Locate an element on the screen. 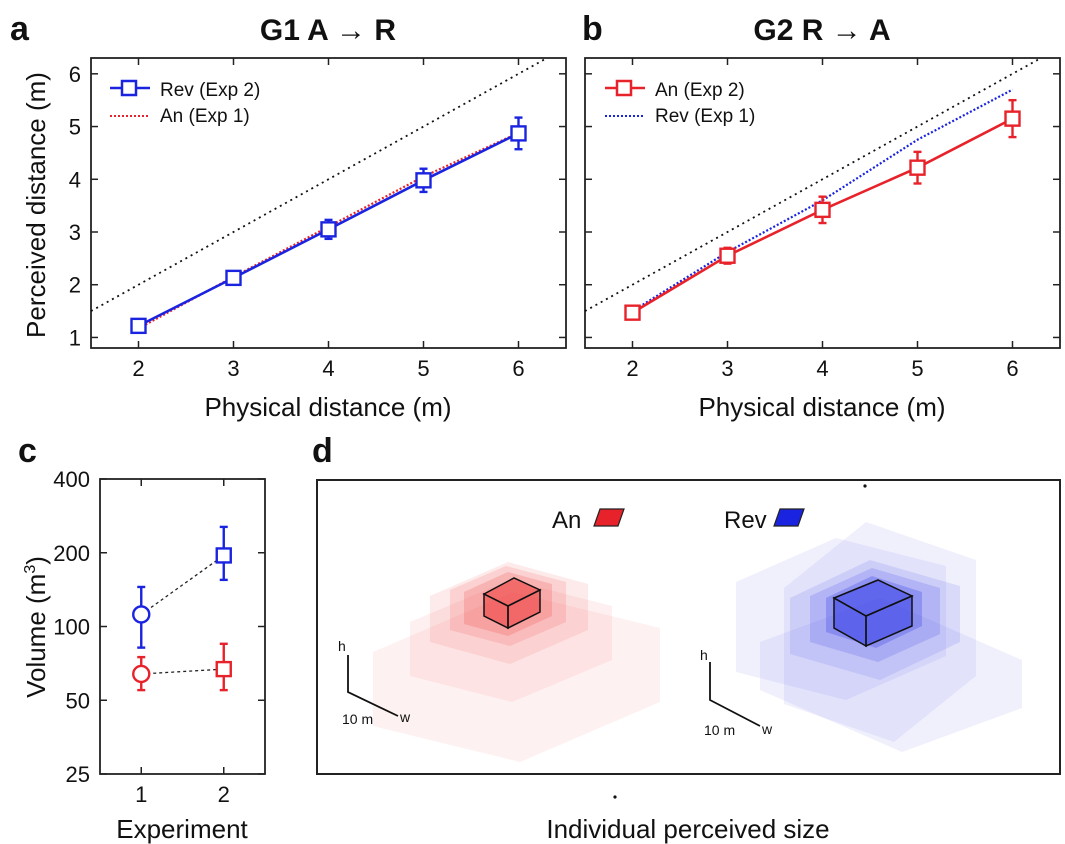 This screenshot has height=844, width=1065. panel-a-legend: Rev (Exp 2) An (Exp 1) is located at coordinates (185, 103).